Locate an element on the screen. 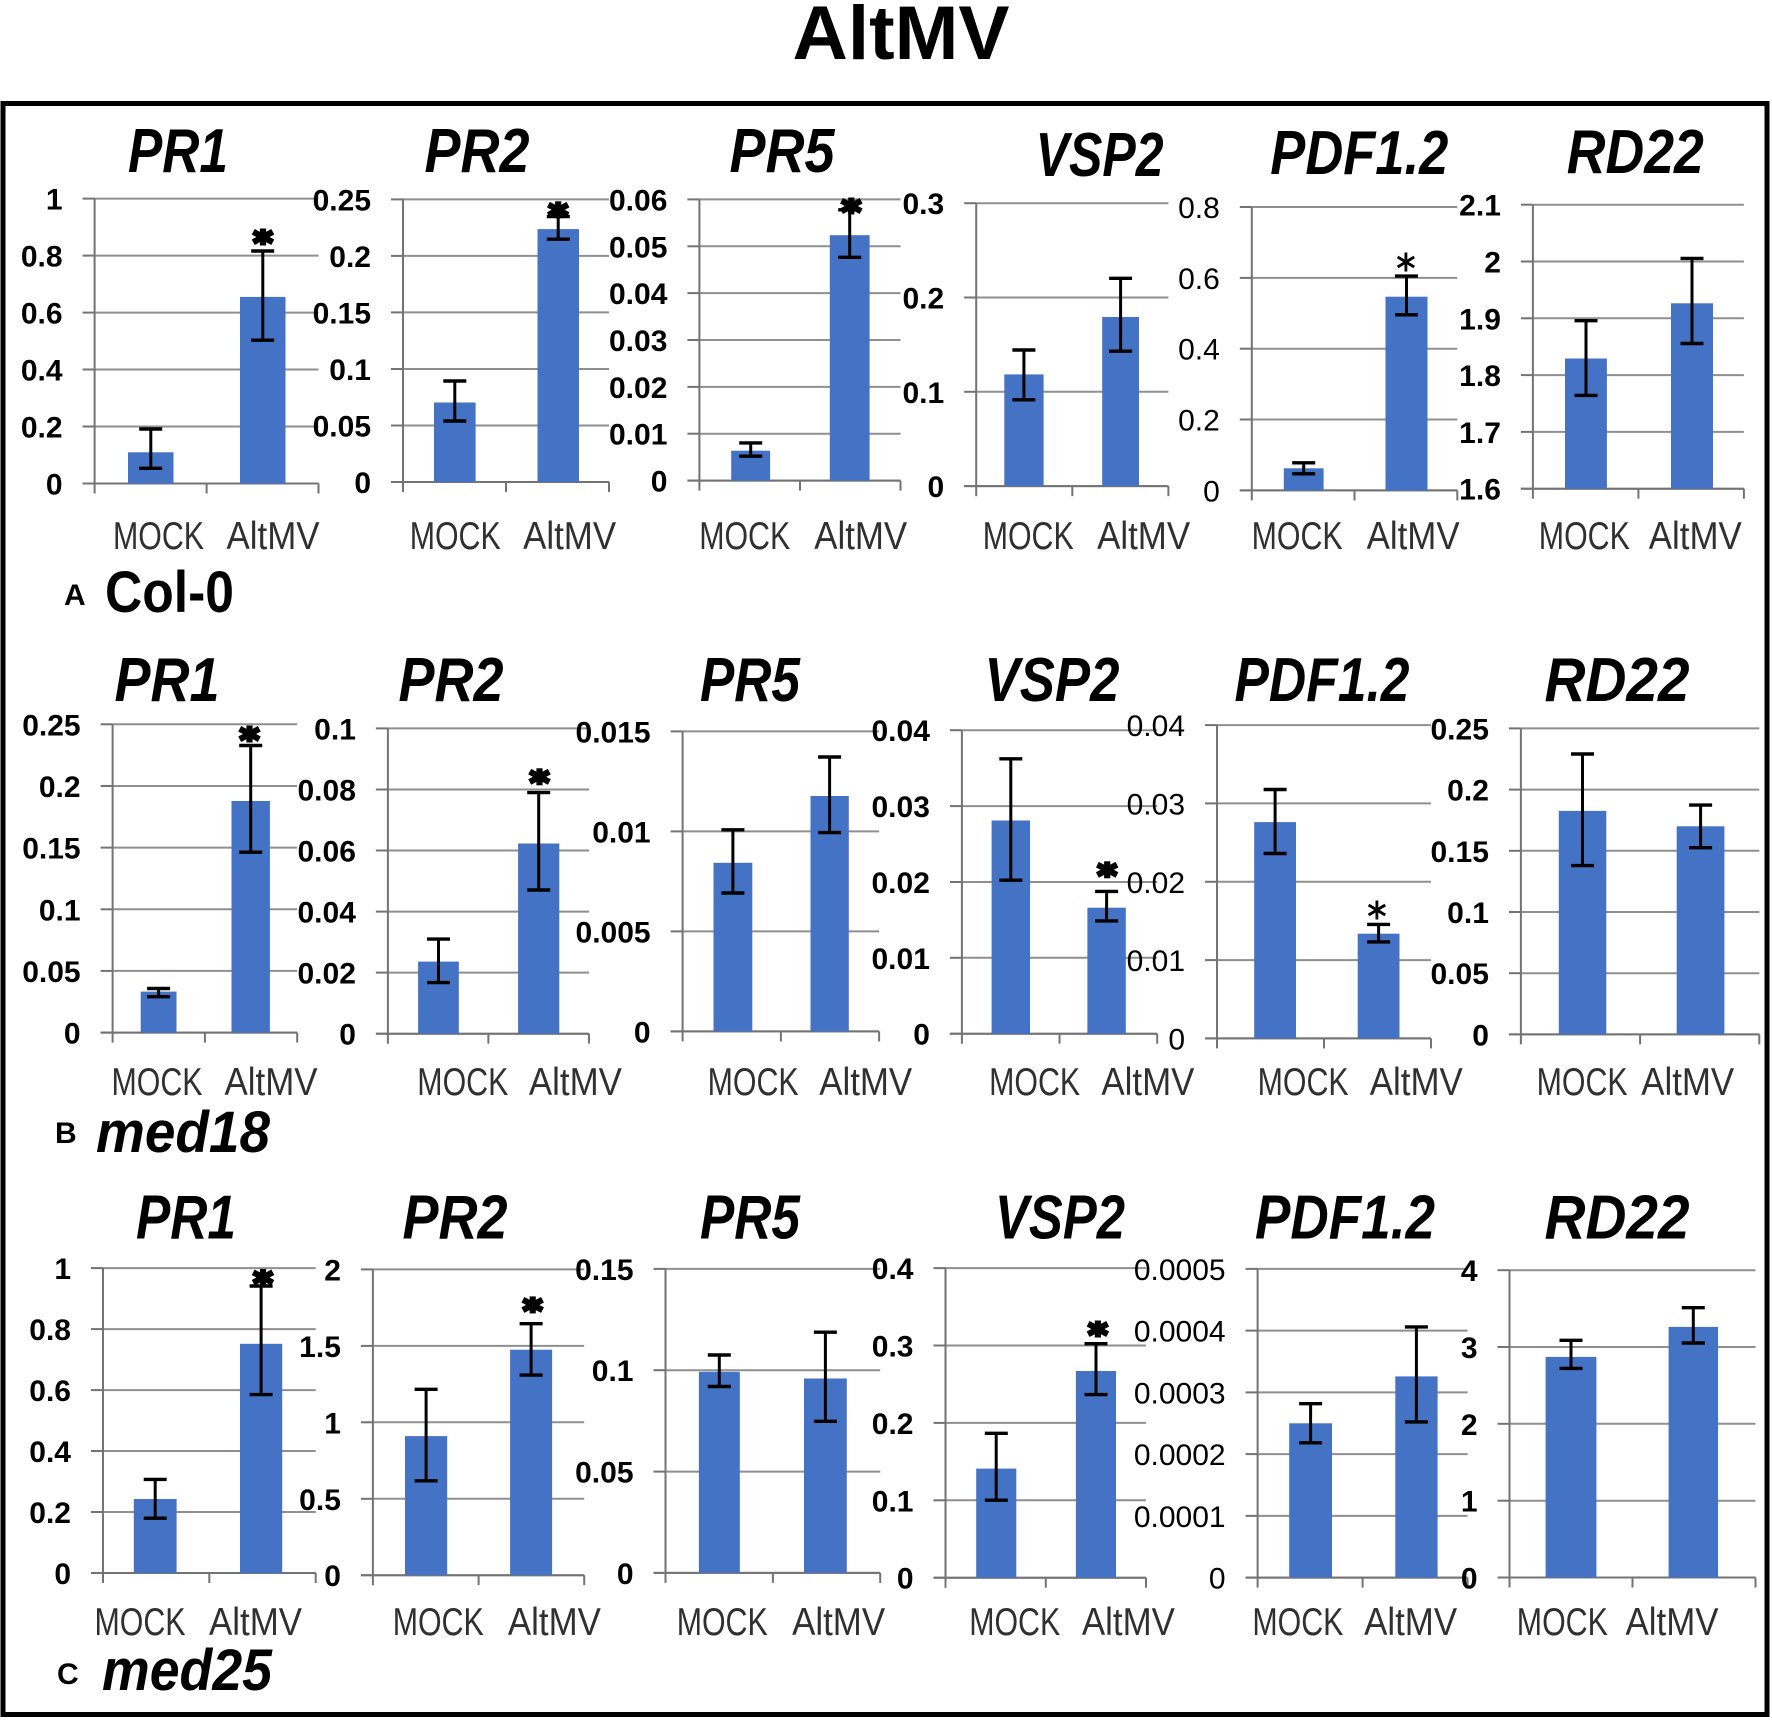 This screenshot has height=1725, width=1772. svg-text: 0.0002 is located at coordinates (1180, 1455).